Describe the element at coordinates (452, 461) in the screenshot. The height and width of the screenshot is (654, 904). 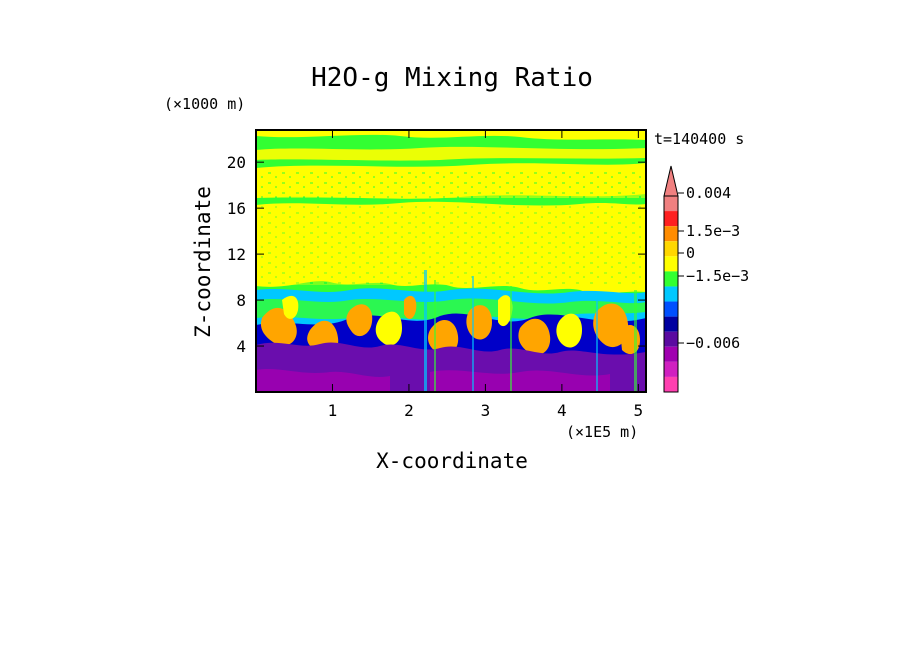
I see `x-axis-label: X-coordinate` at that location.